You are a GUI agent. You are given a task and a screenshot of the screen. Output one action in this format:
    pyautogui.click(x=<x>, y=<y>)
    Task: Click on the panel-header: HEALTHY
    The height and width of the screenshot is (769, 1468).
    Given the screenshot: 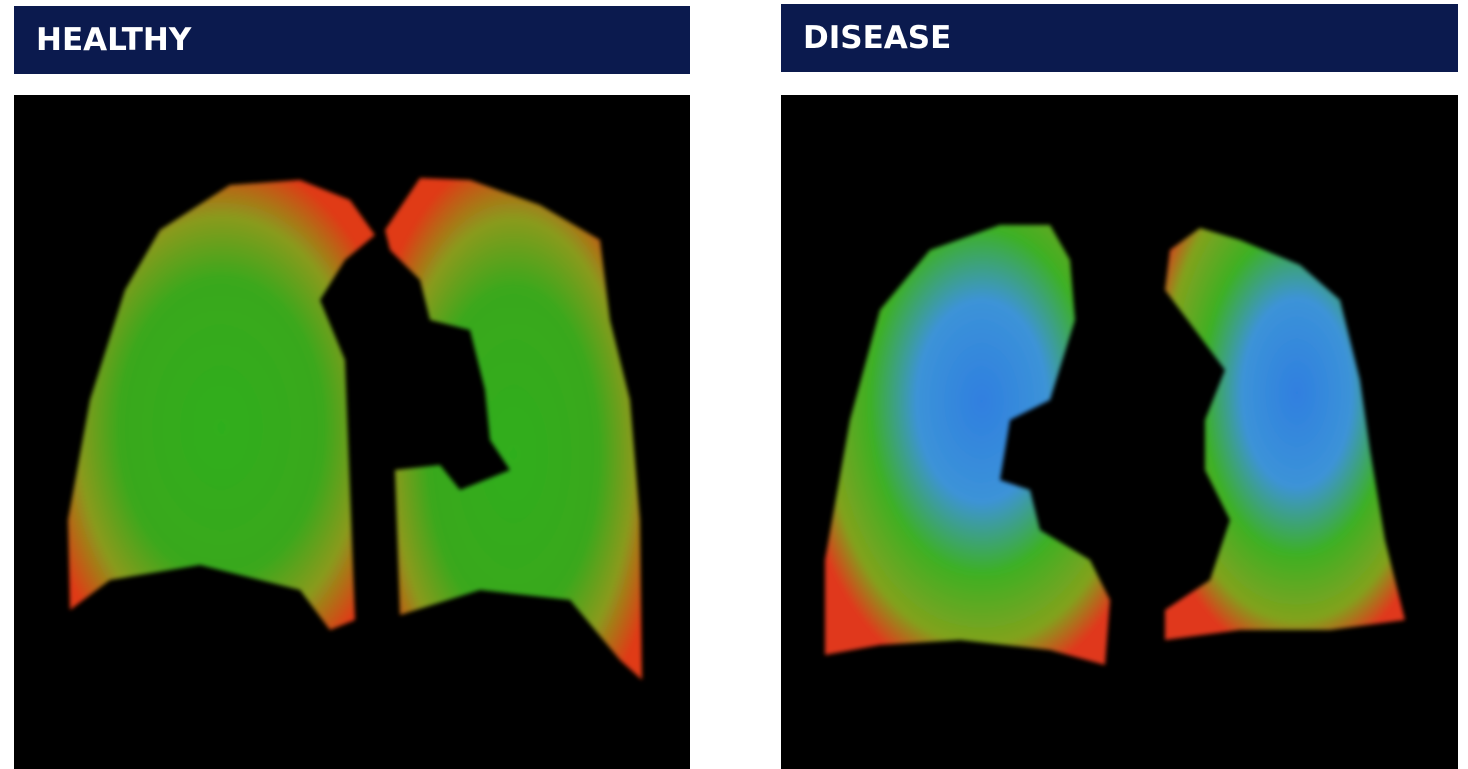 What is the action you would take?
    pyautogui.click(x=352, y=40)
    